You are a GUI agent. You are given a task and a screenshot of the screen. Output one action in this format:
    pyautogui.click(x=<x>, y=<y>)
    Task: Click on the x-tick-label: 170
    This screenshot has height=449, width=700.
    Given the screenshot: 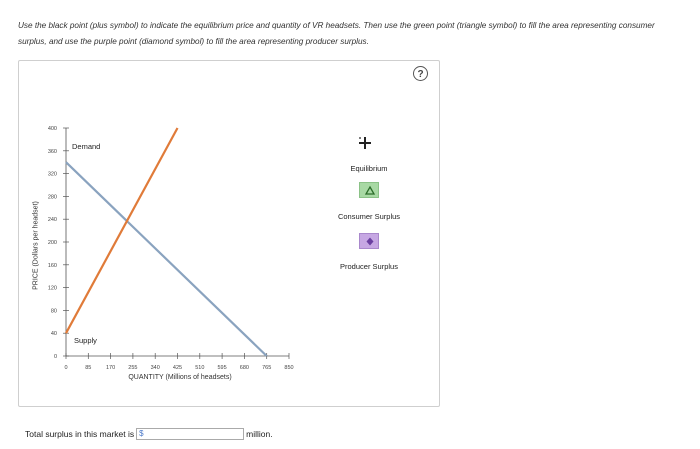 What is the action you would take?
    pyautogui.click(x=110, y=368)
    